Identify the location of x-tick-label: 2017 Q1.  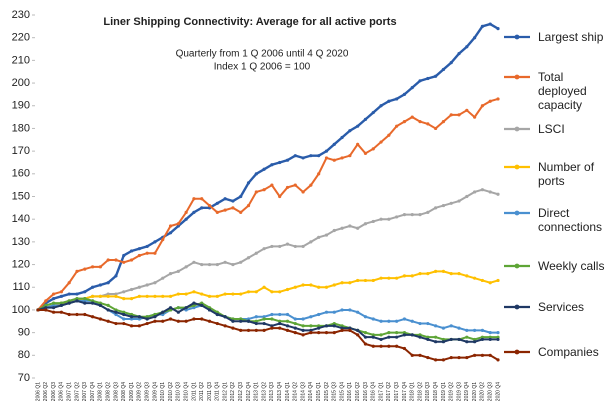
(381, 391).